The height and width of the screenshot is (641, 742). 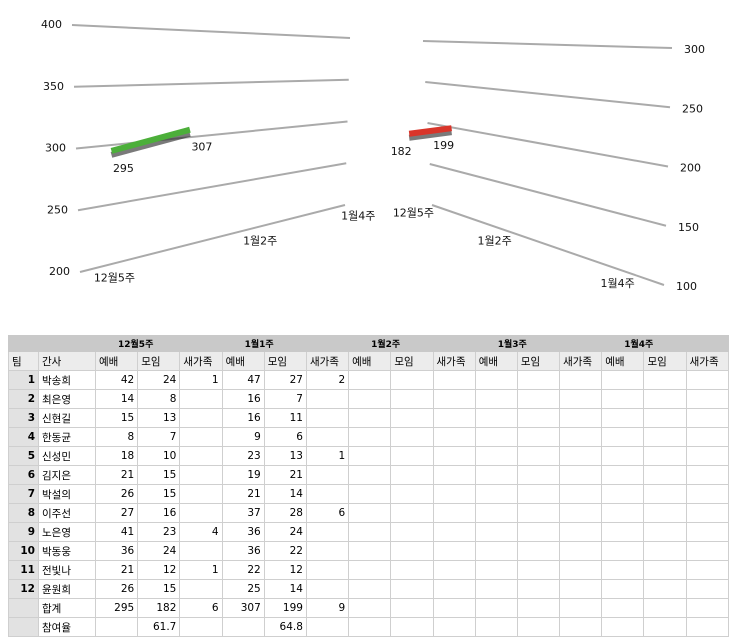 I want to click on cell: 12월5주, so click(x=159, y=343).